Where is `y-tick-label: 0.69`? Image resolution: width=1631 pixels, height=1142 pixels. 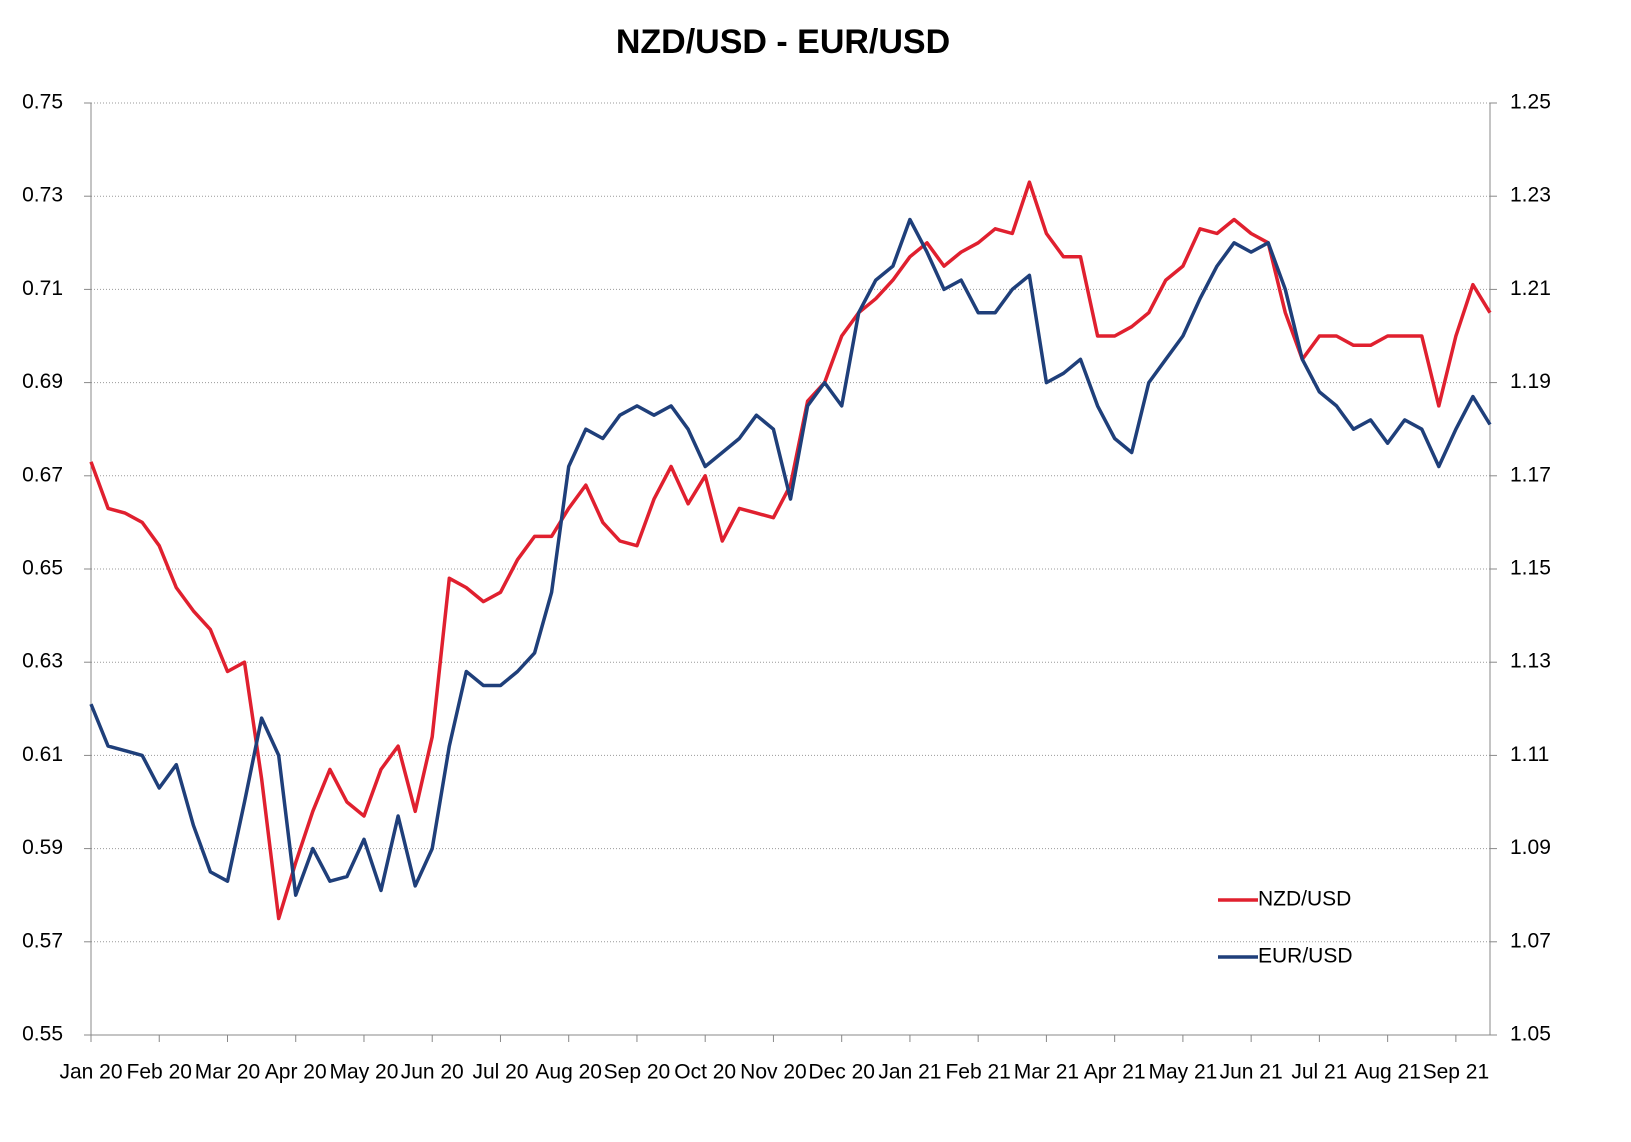
y-tick-label: 0.69 is located at coordinates (42, 381).